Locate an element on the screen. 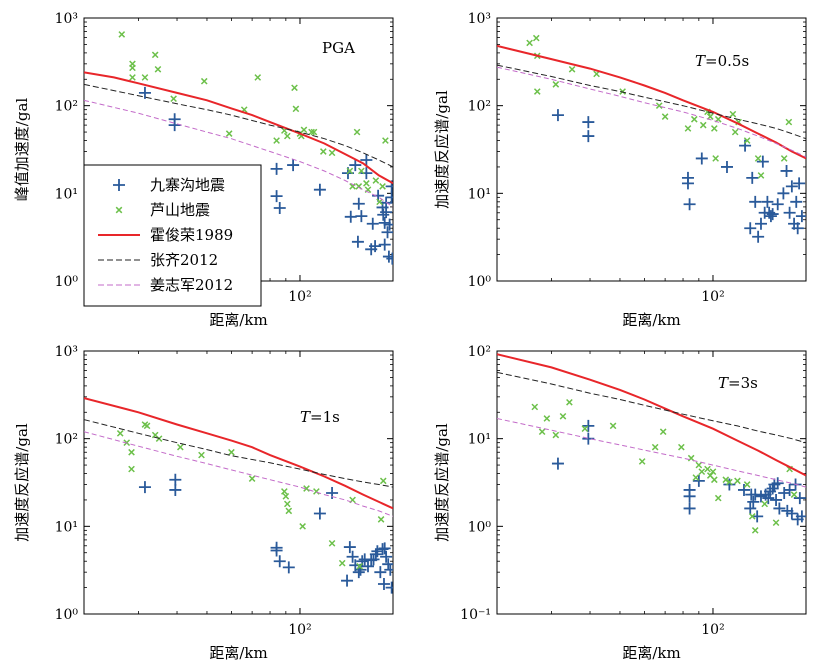 The image size is (830, 671). panel-annotation: T=1s is located at coordinates (320, 417).